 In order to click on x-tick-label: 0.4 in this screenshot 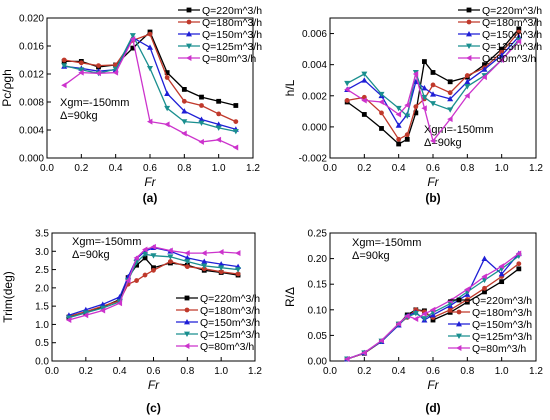, I will do `click(116, 168)`.